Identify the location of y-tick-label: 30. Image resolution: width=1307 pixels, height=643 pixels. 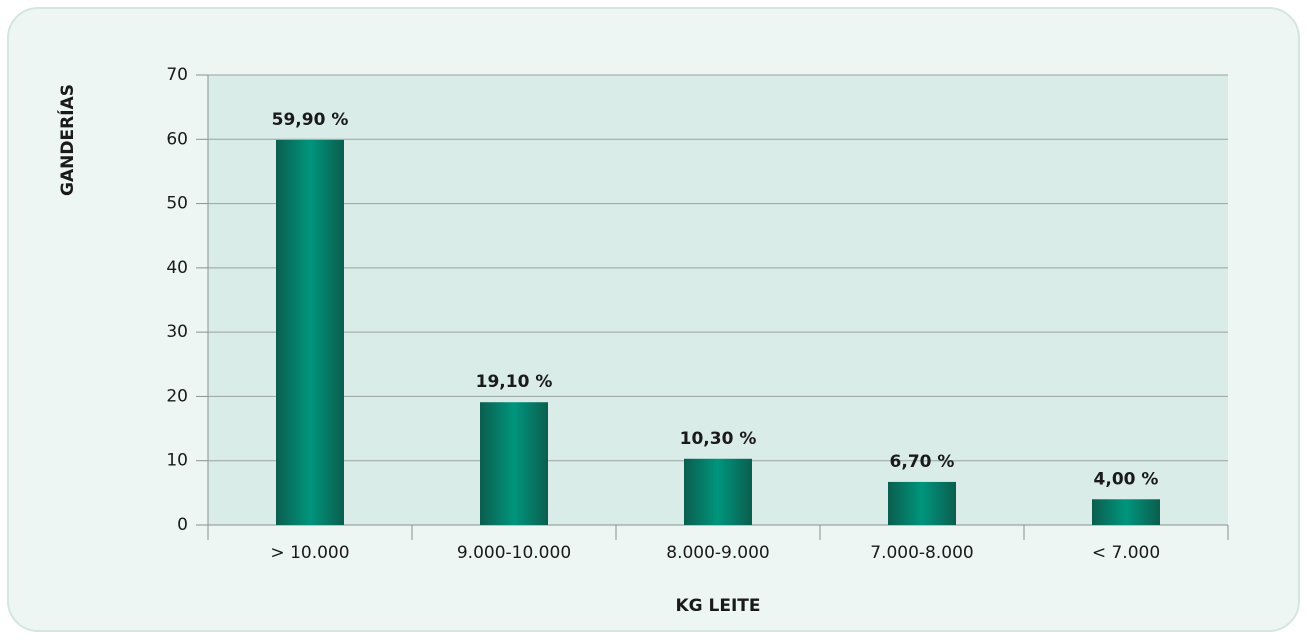
(177, 332).